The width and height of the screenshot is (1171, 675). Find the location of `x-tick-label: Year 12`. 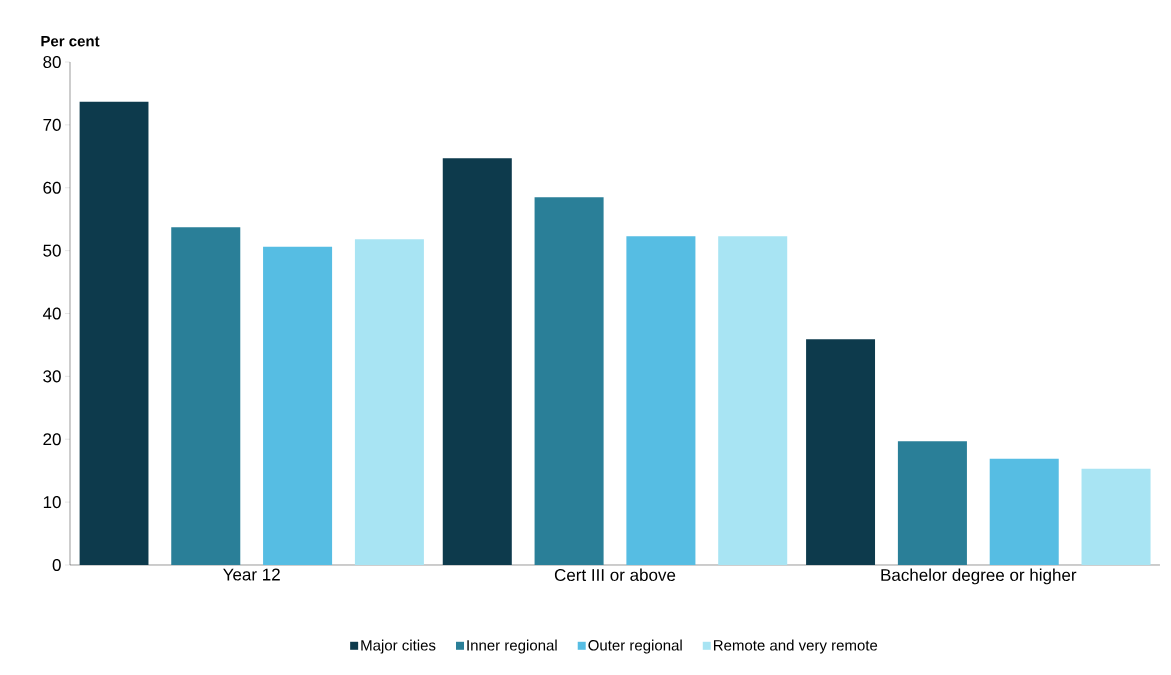

x-tick-label: Year 12 is located at coordinates (251, 574).